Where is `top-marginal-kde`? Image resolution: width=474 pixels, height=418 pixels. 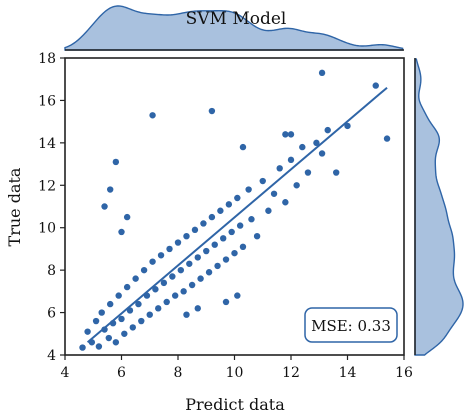
top-marginal-kde is located at coordinates (234, 28).